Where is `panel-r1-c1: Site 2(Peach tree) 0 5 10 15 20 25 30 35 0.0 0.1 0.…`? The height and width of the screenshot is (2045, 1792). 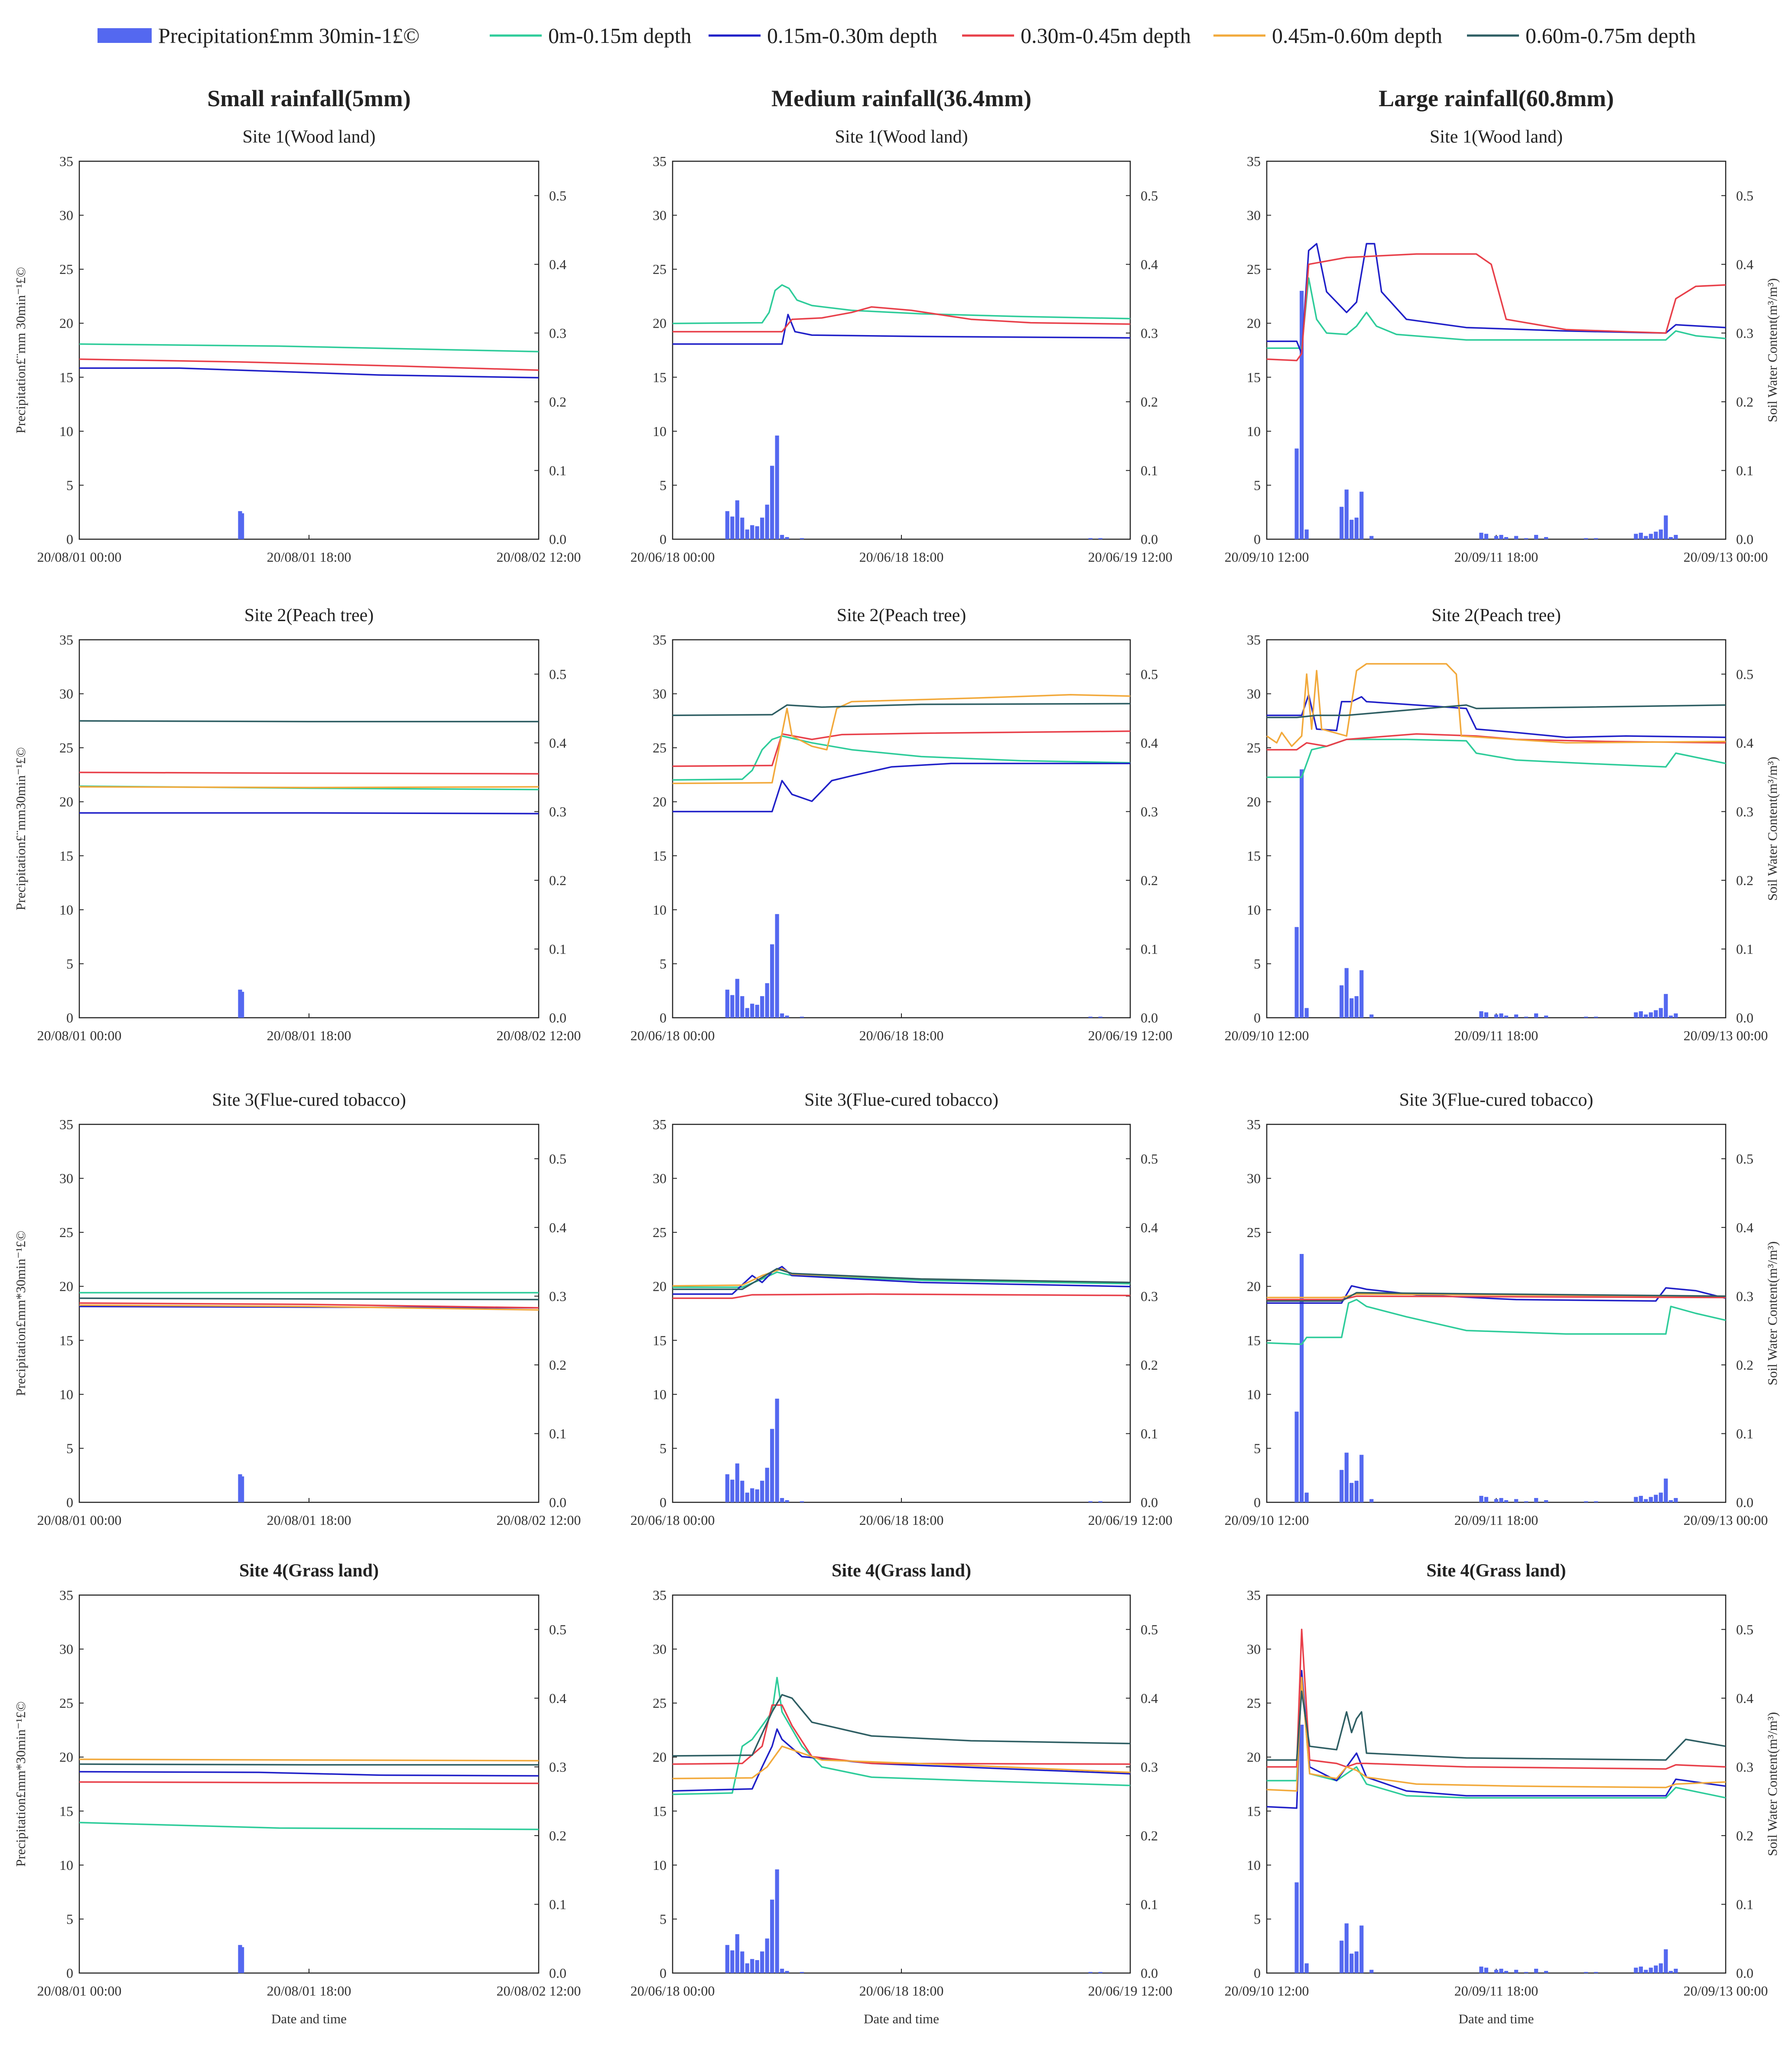
panel-r1-c1: Site 2(Peach tree) 0 5 10 15 20 25 30 35 0.0 0.1 0.… is located at coordinates (902, 824).